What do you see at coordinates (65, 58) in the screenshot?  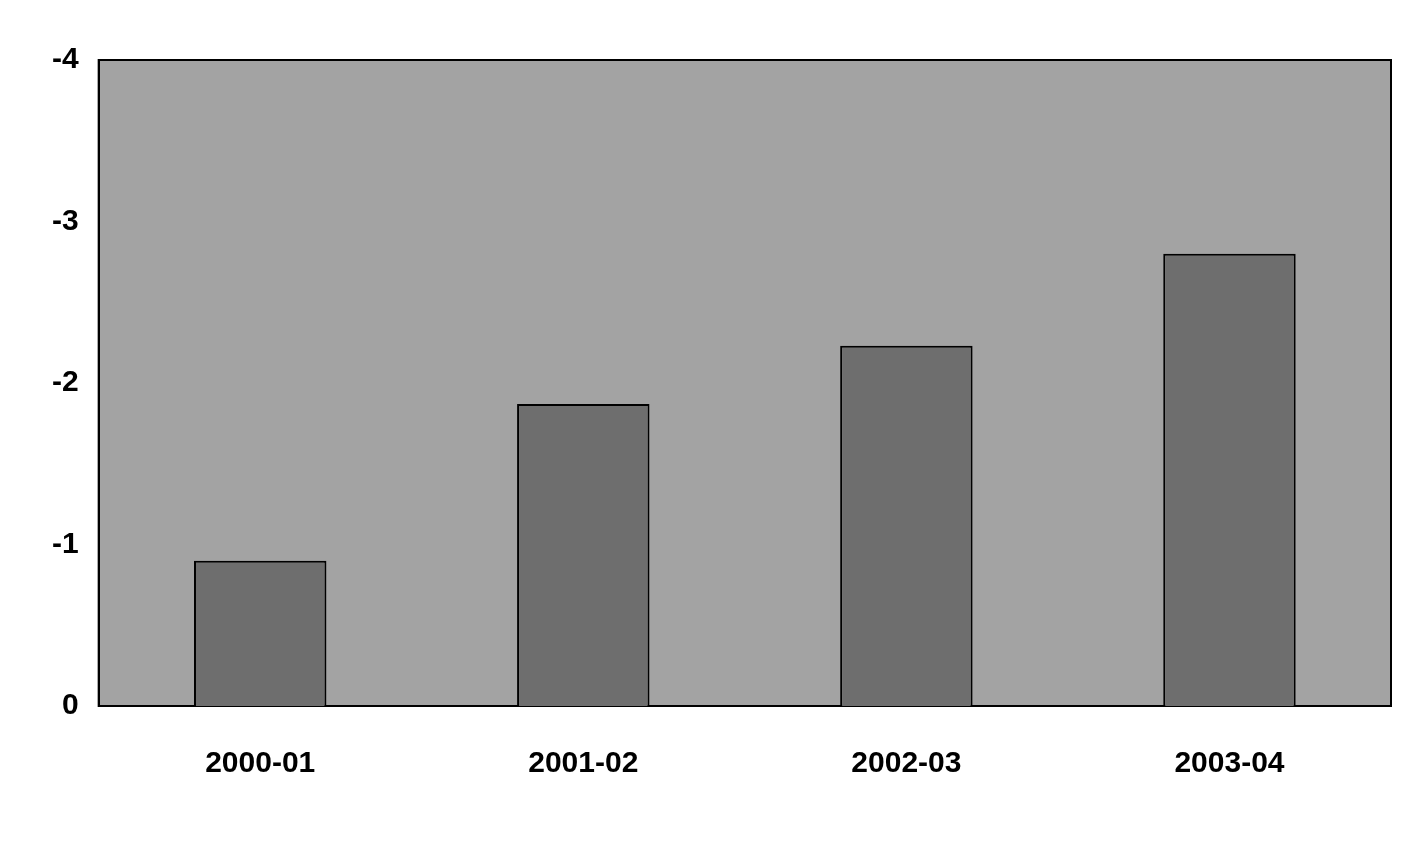 I see `y-tick-label: -4` at bounding box center [65, 58].